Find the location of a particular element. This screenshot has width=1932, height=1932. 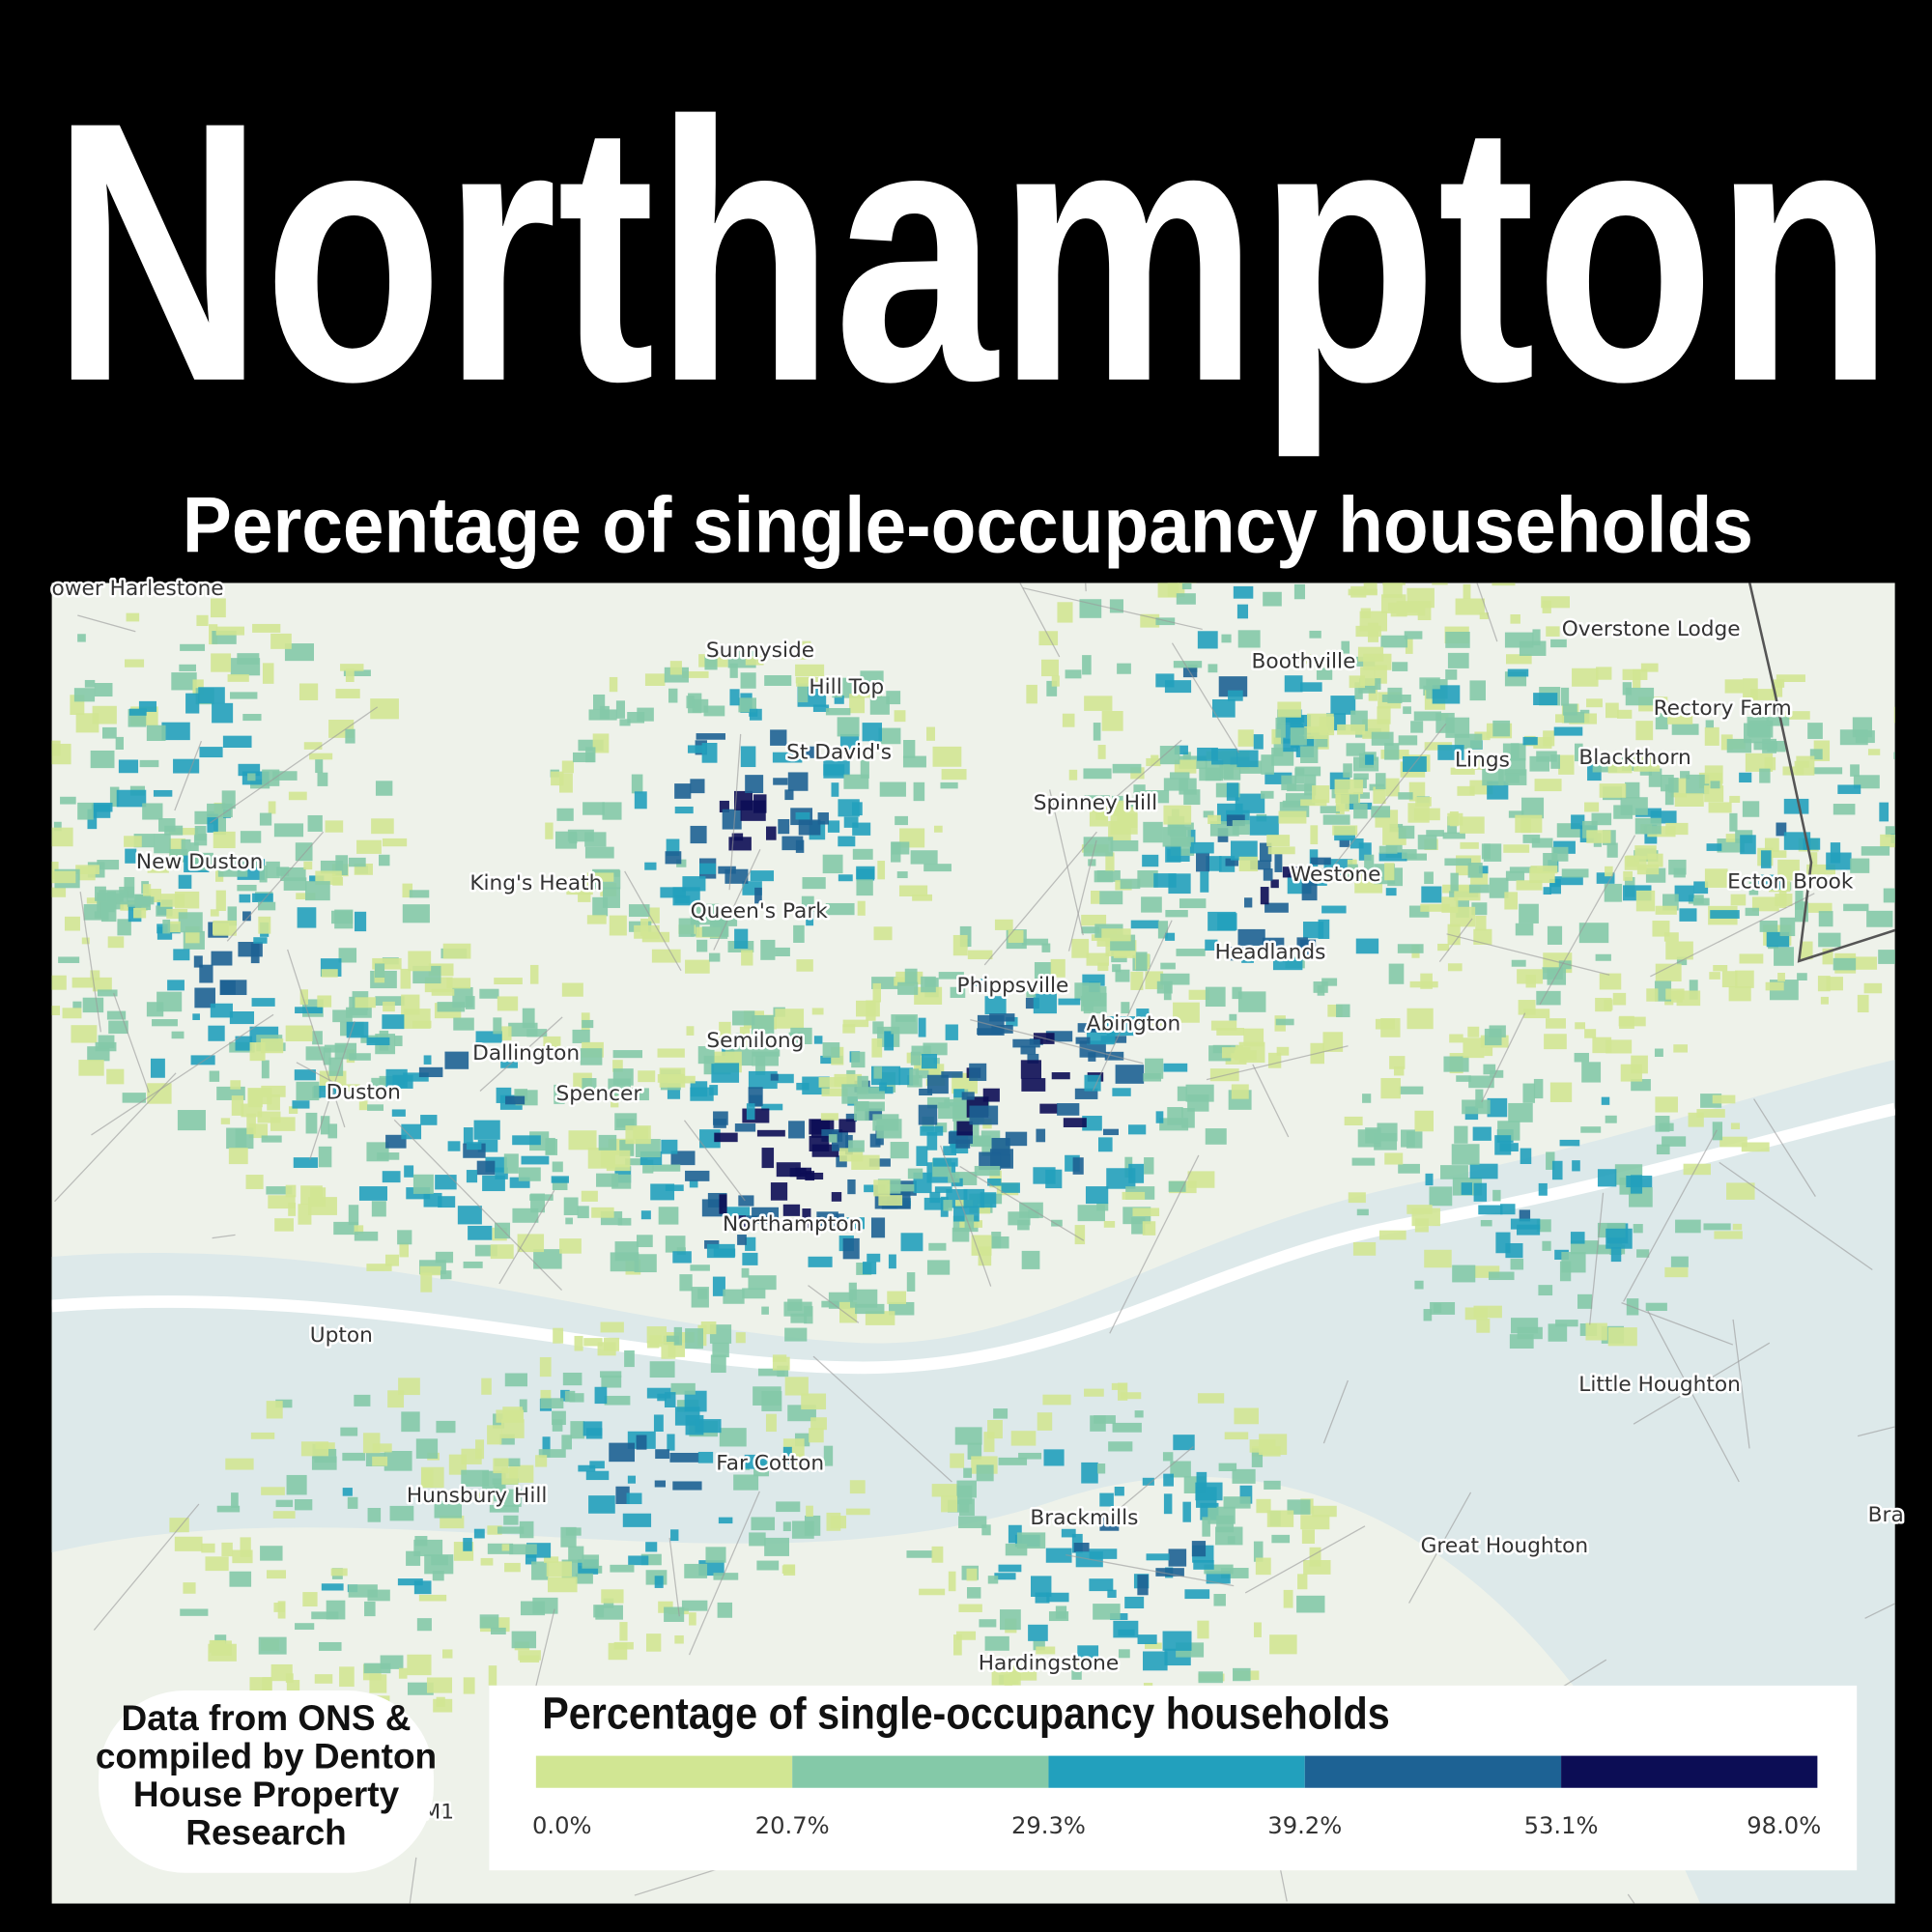

source-line: Research is located at coordinates (265, 1832).